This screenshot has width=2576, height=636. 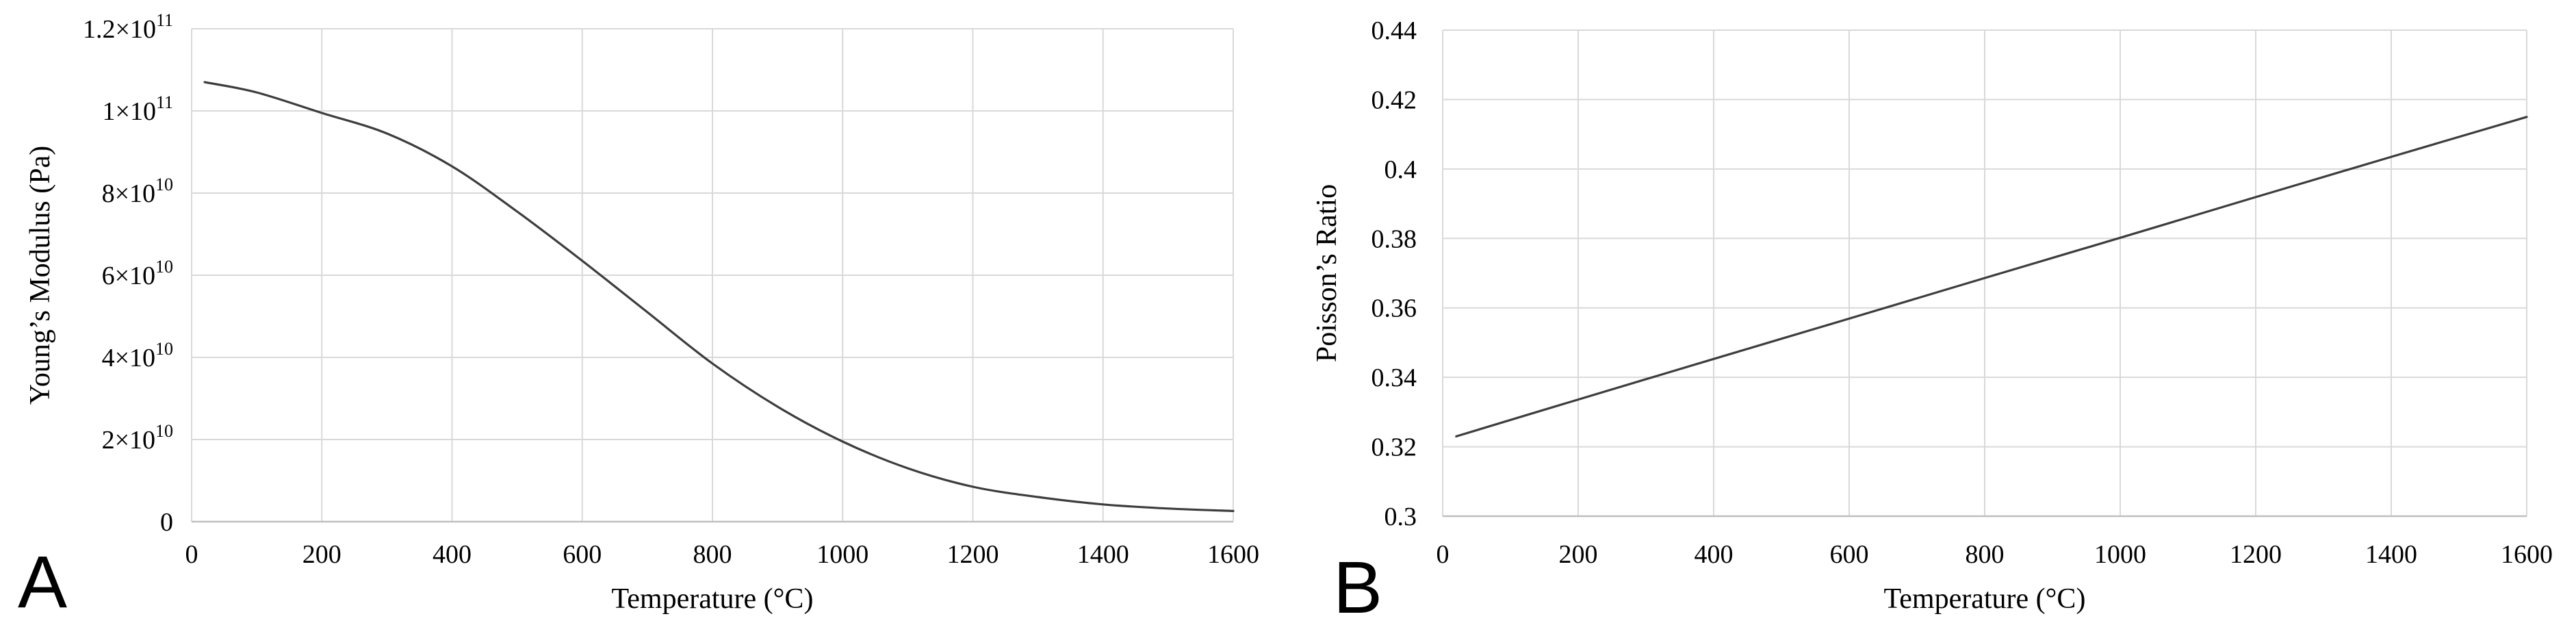 I want to click on y-tick-label: 8×10¹⁰, so click(x=137, y=192).